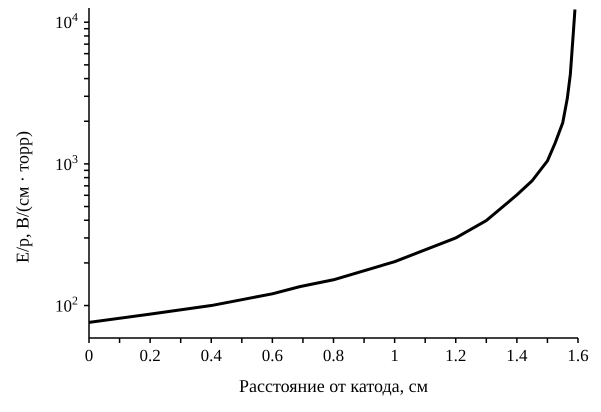 The image size is (601, 412). Describe the element at coordinates (517, 355) in the screenshot. I see `x-tick-label: 1.4` at that location.